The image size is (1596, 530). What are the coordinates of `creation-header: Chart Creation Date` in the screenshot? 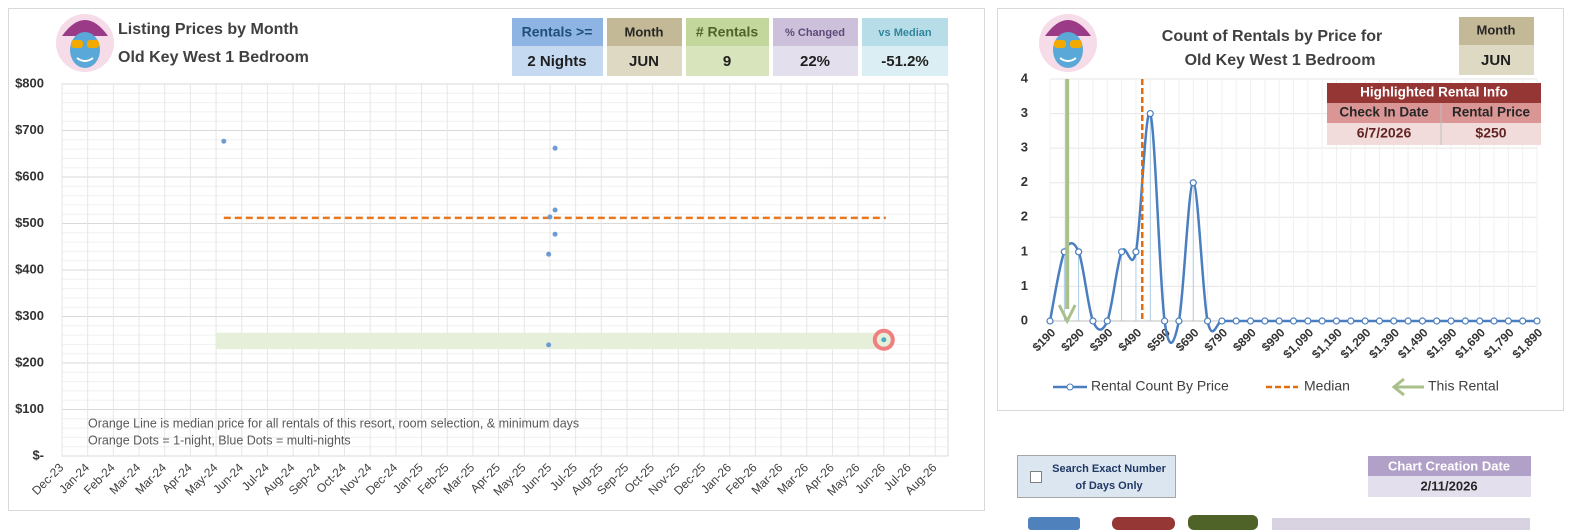 It's located at (1449, 465).